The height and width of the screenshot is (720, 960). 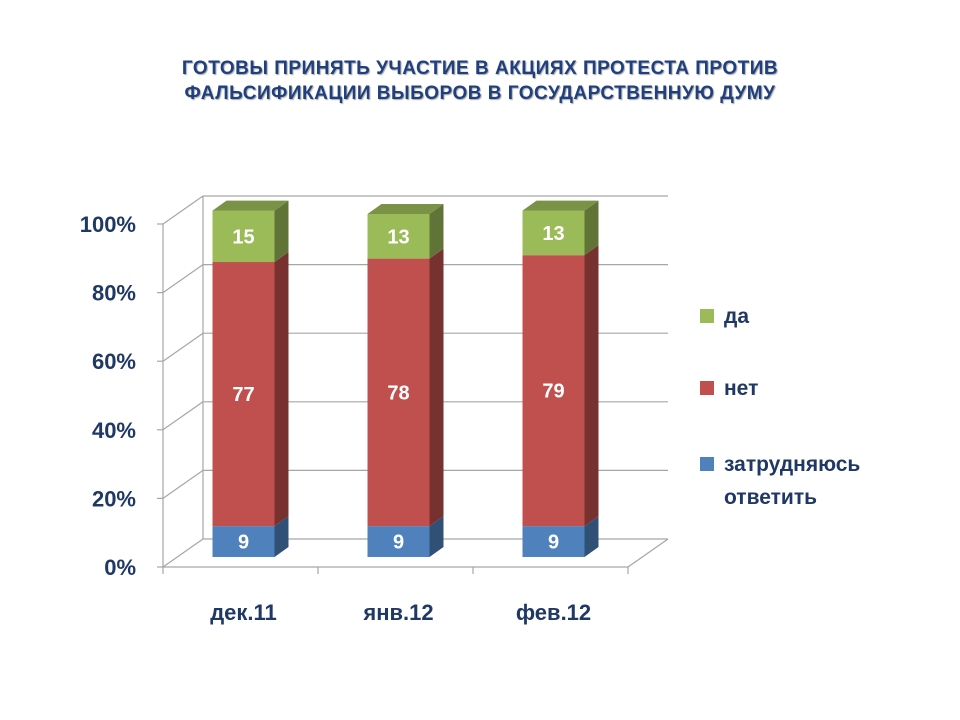 I want to click on legend-label-net: нет, so click(x=741, y=388).